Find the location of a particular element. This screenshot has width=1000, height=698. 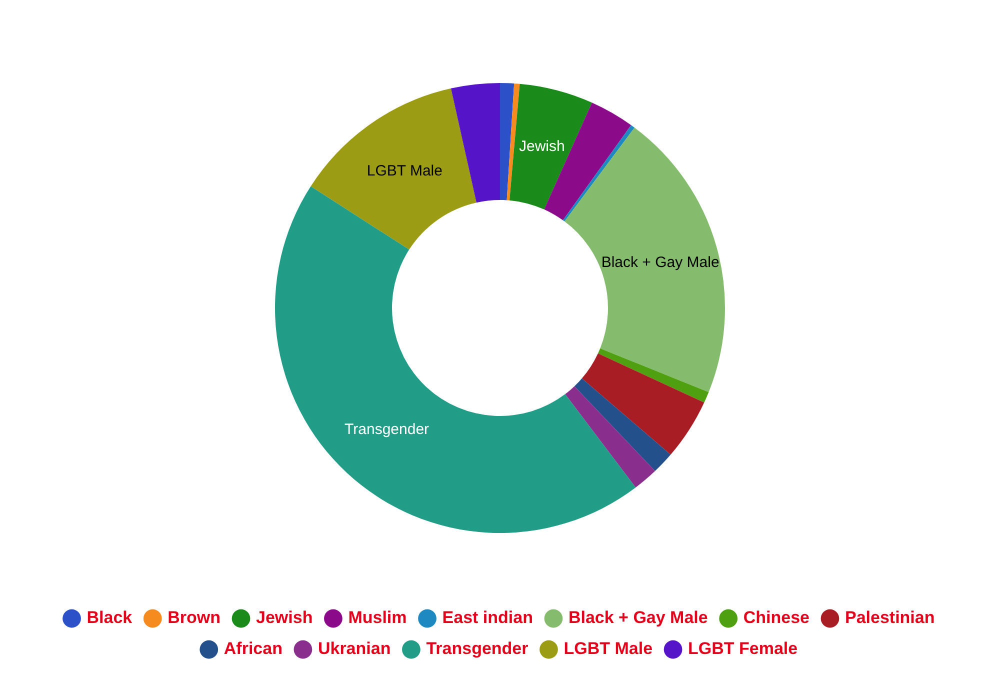

legend-label: Black + Gay Male is located at coordinates (638, 618).